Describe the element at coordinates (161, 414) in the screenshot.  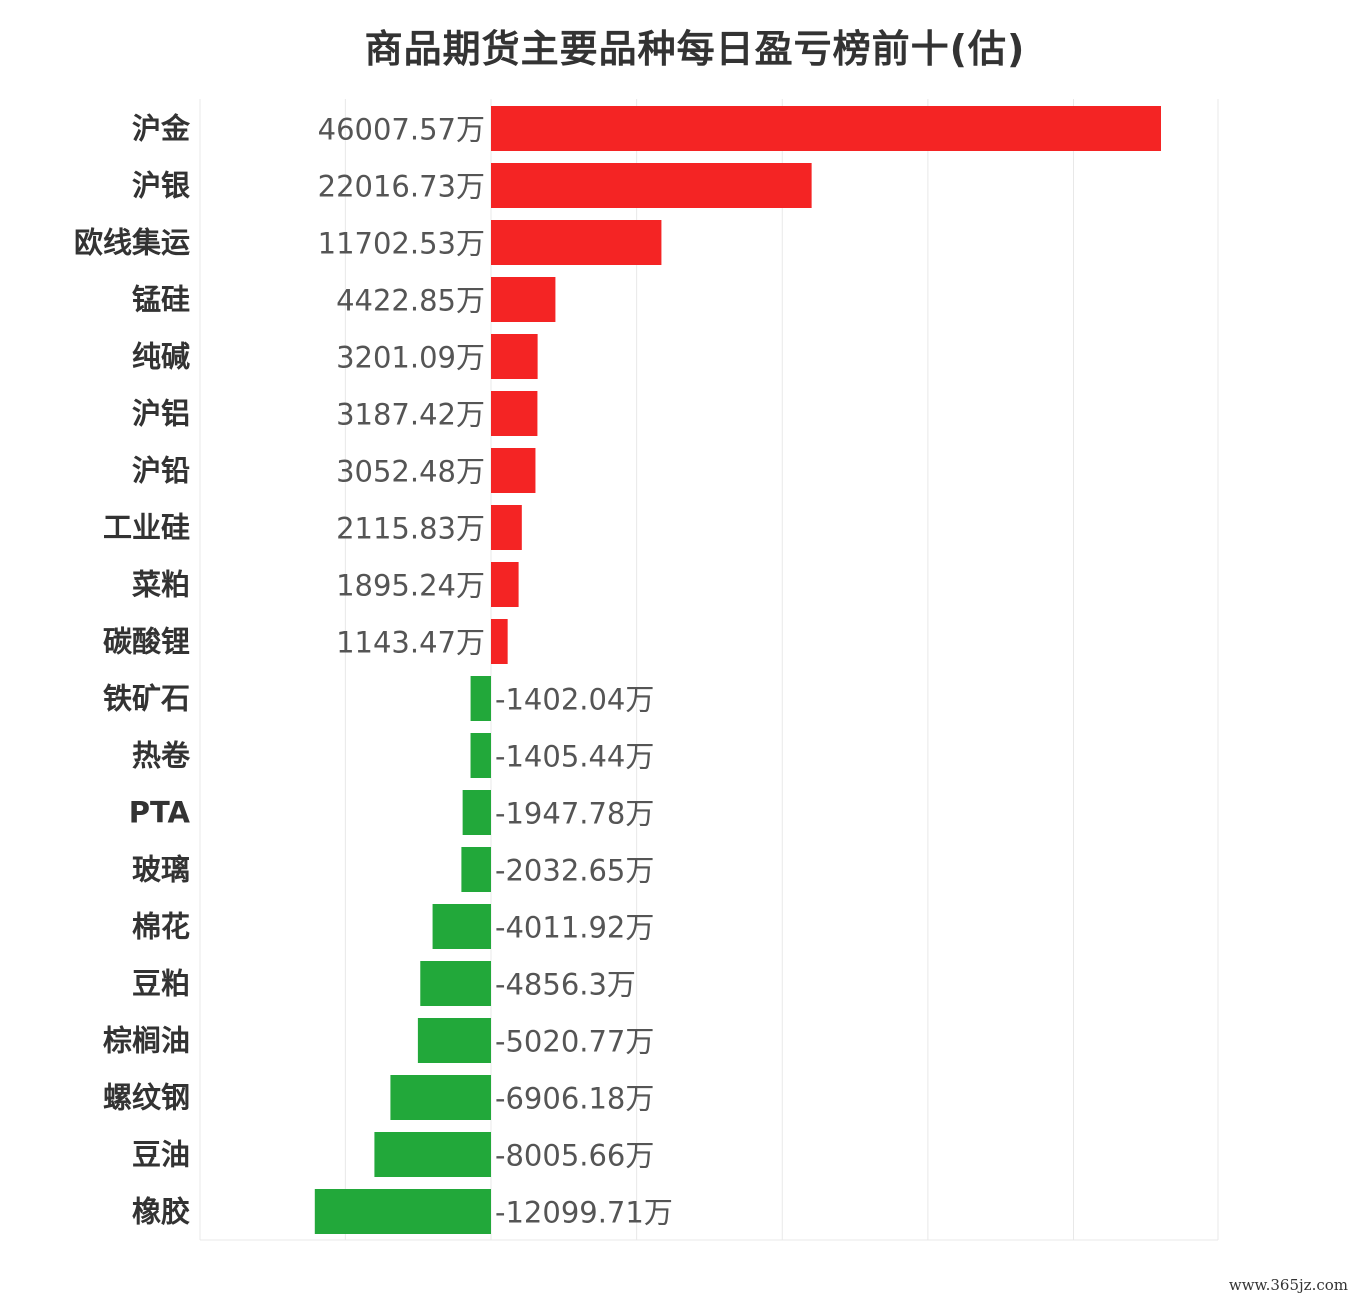
I see `category-label: 沪铝` at that location.